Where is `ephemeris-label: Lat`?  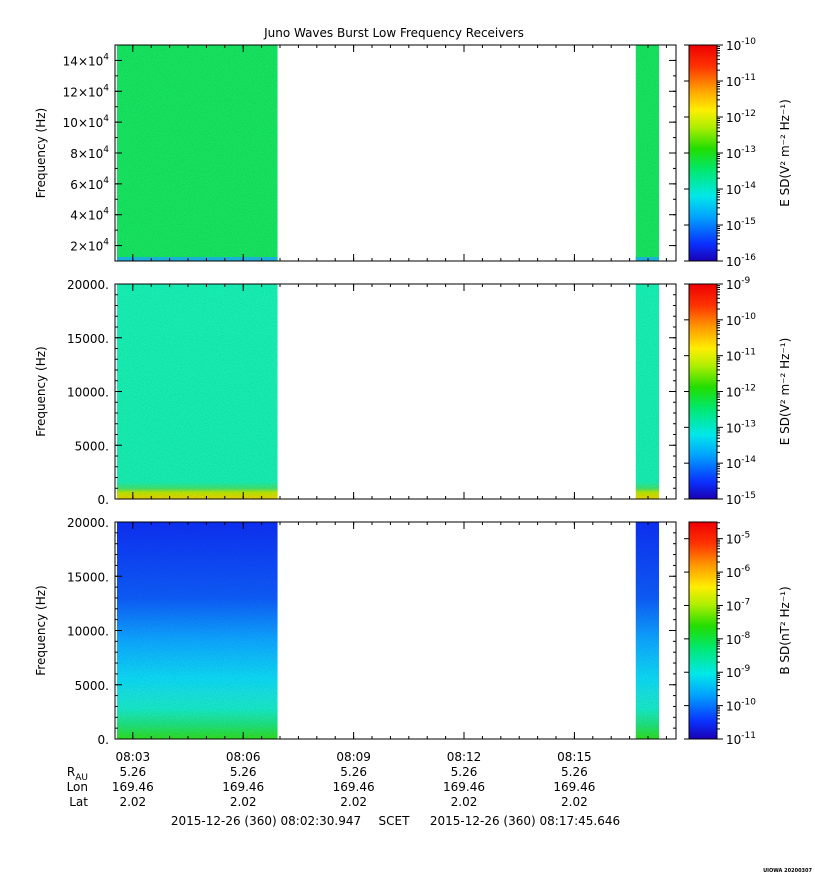
ephemeris-label: Lat is located at coordinates (78, 802).